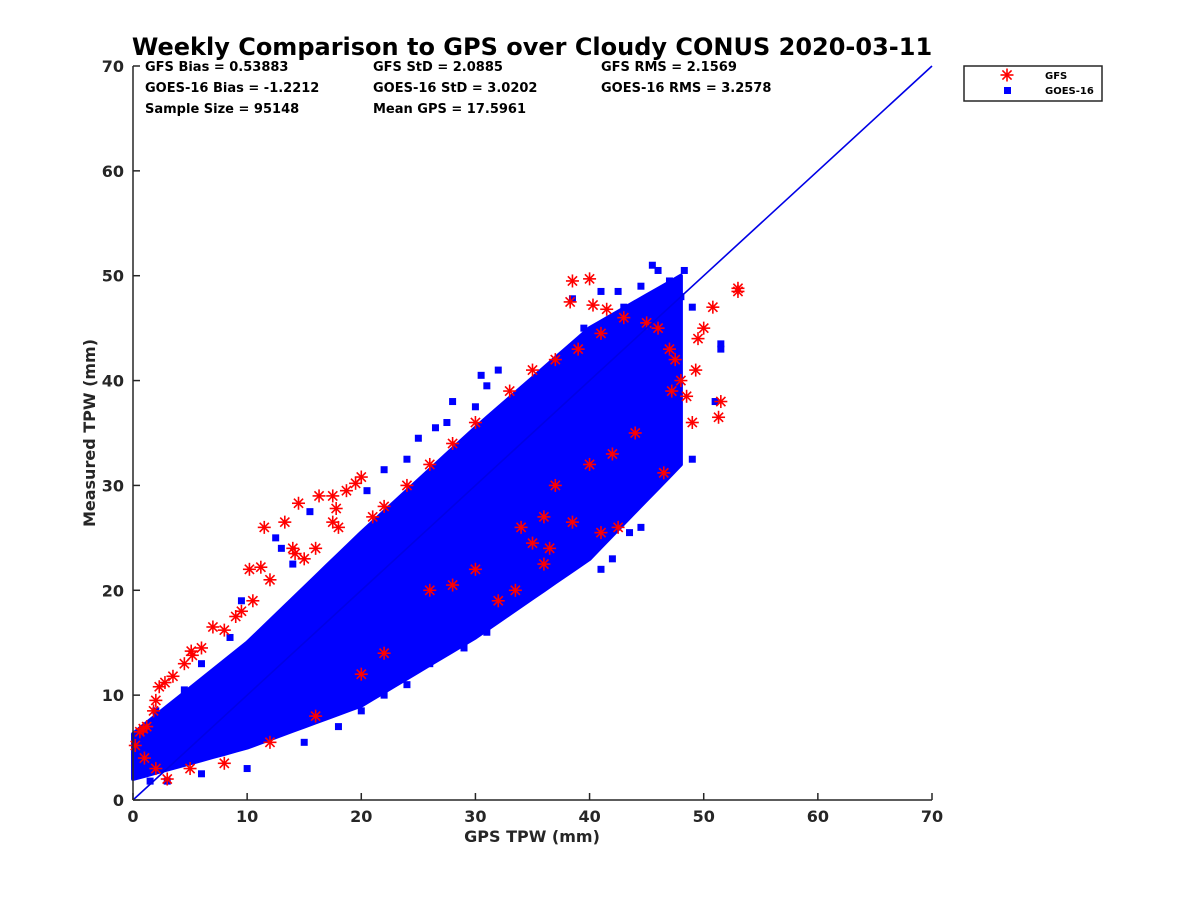 The width and height of the screenshot is (1200, 900). What do you see at coordinates (216, 67) in the screenshot?
I see `gfs-bias: GFS Bias = 0.53883` at bounding box center [216, 67].